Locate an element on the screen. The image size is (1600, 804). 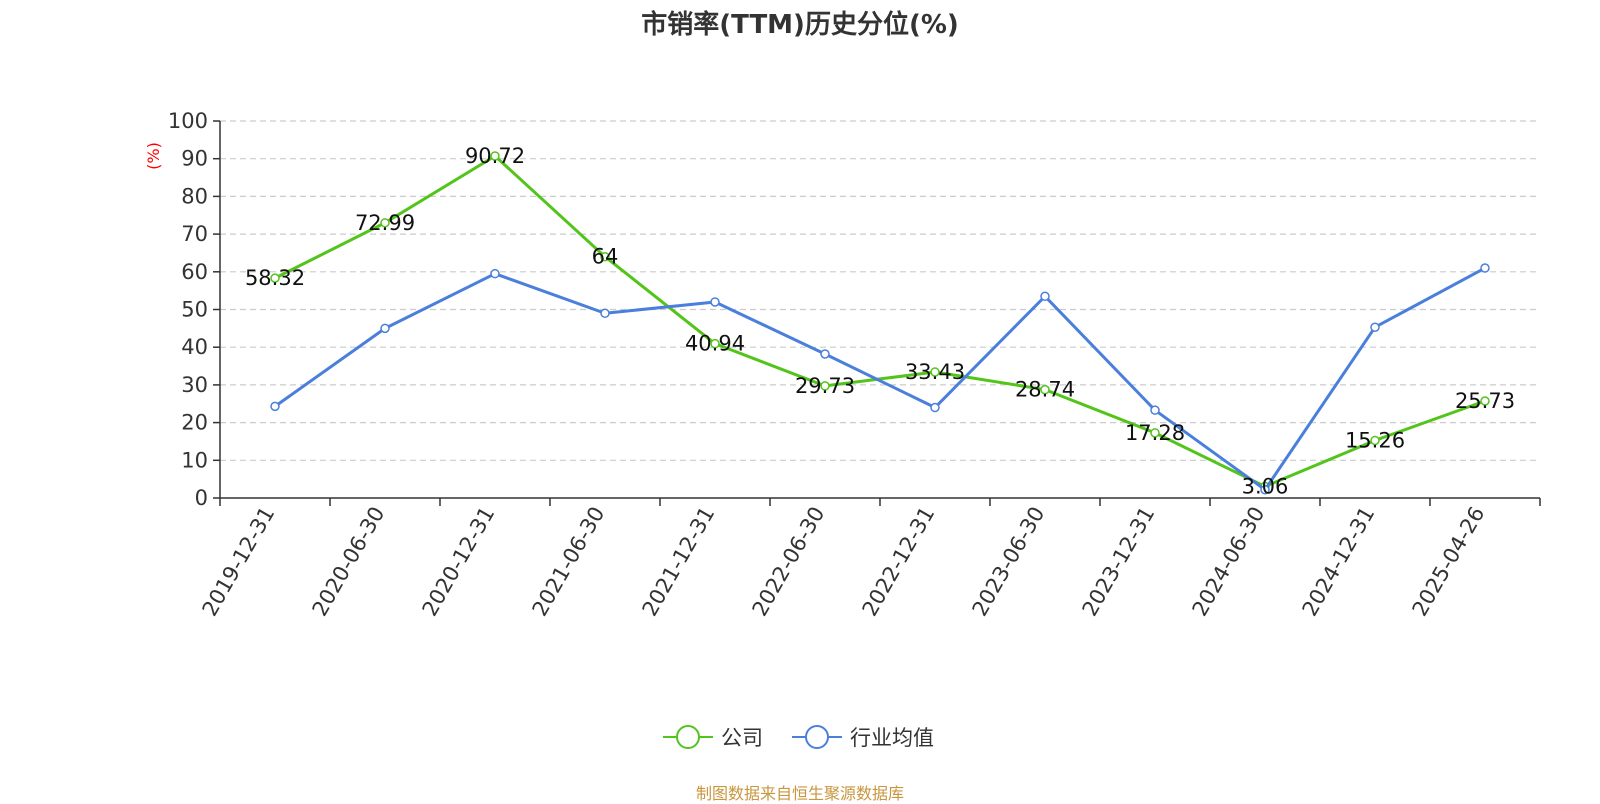
data-label: 28.74 is located at coordinates (1045, 390).